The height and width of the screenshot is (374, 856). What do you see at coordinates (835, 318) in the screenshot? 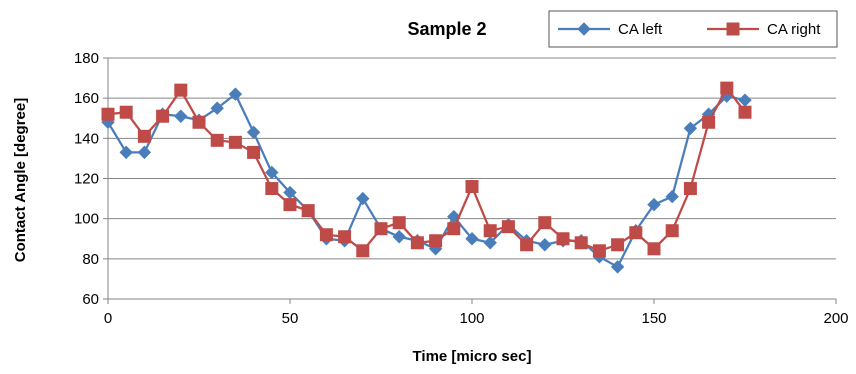
I see `x-tick-label: 200` at bounding box center [835, 318].